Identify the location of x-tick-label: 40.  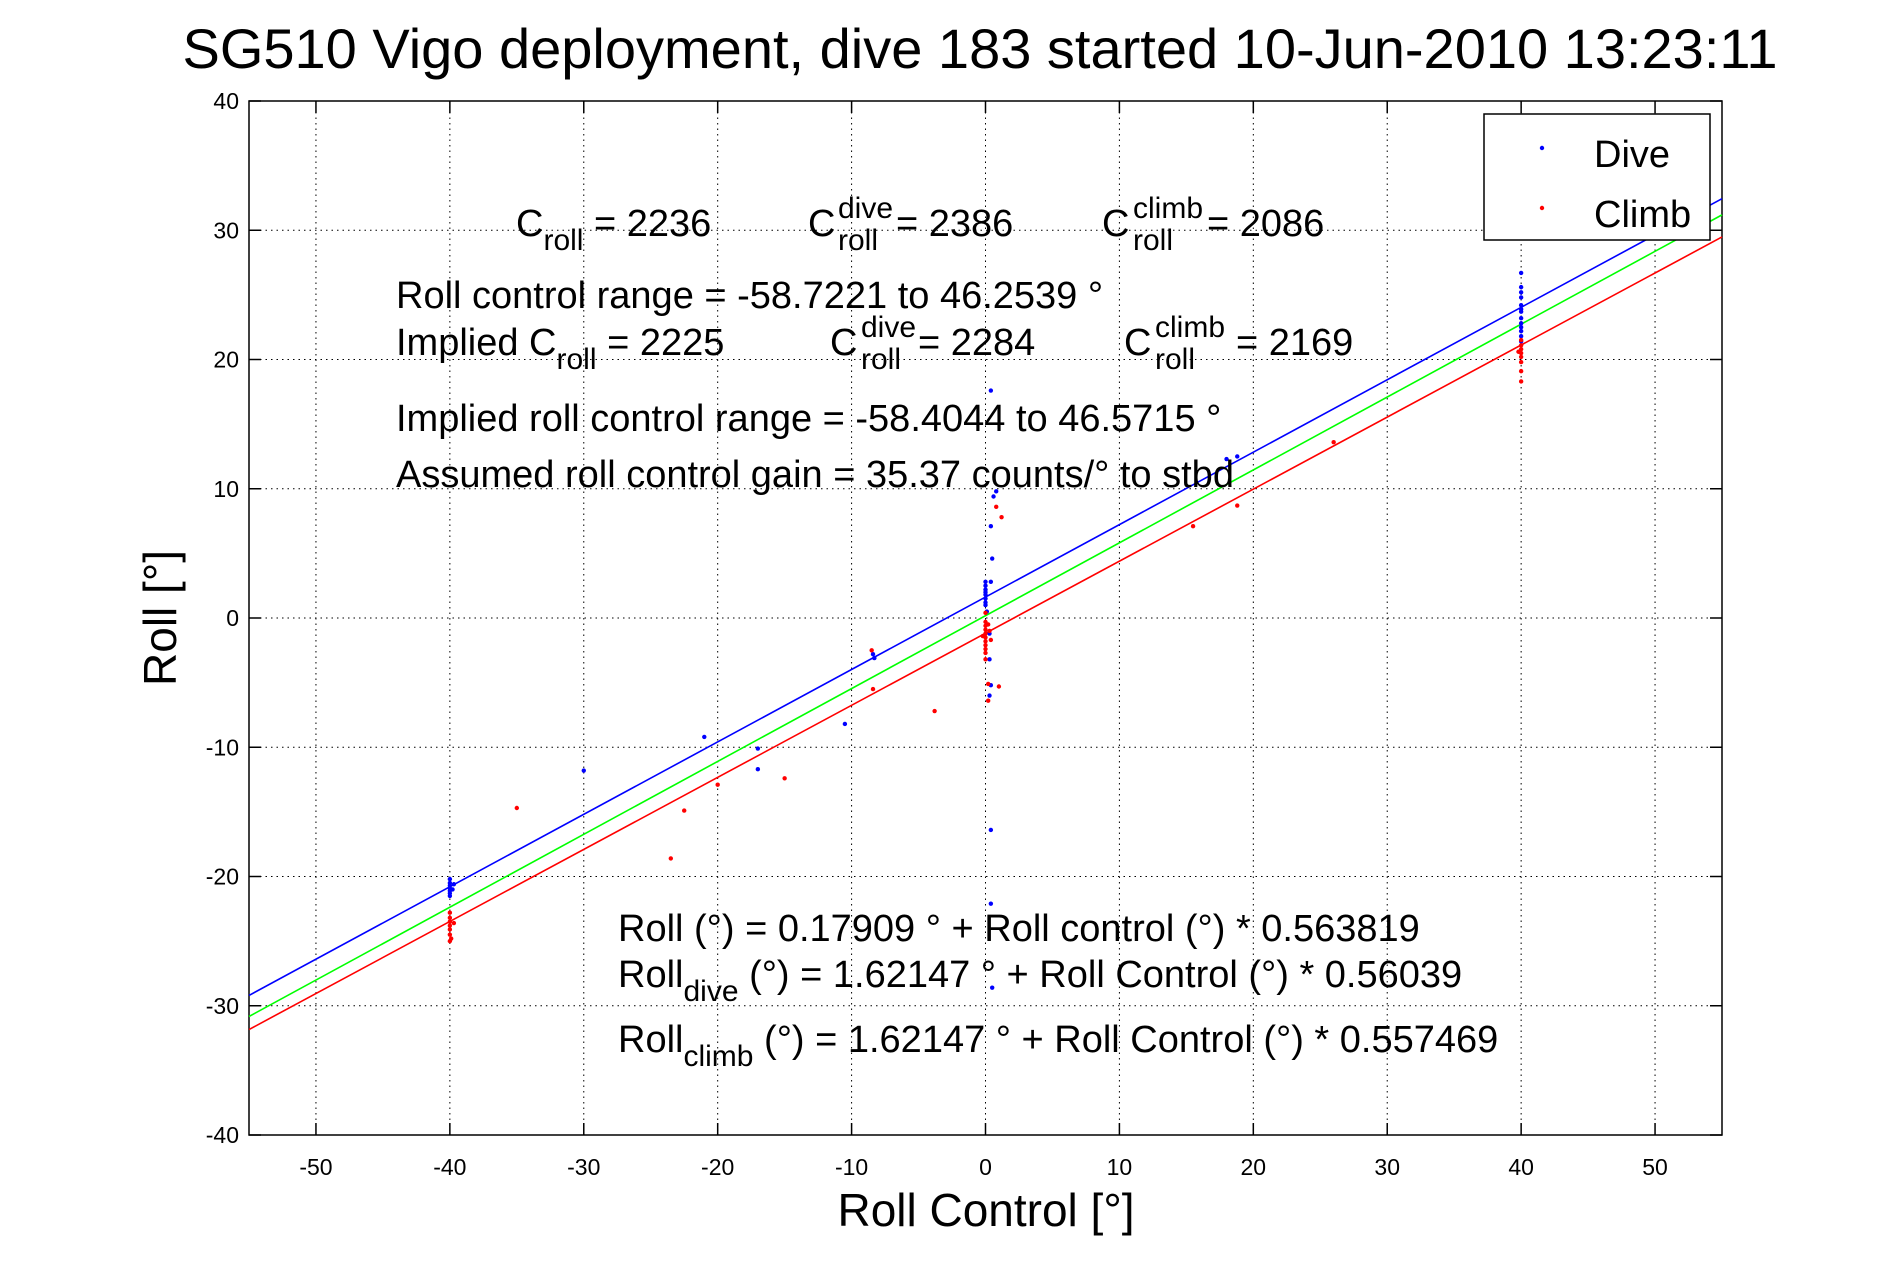
(1521, 1167).